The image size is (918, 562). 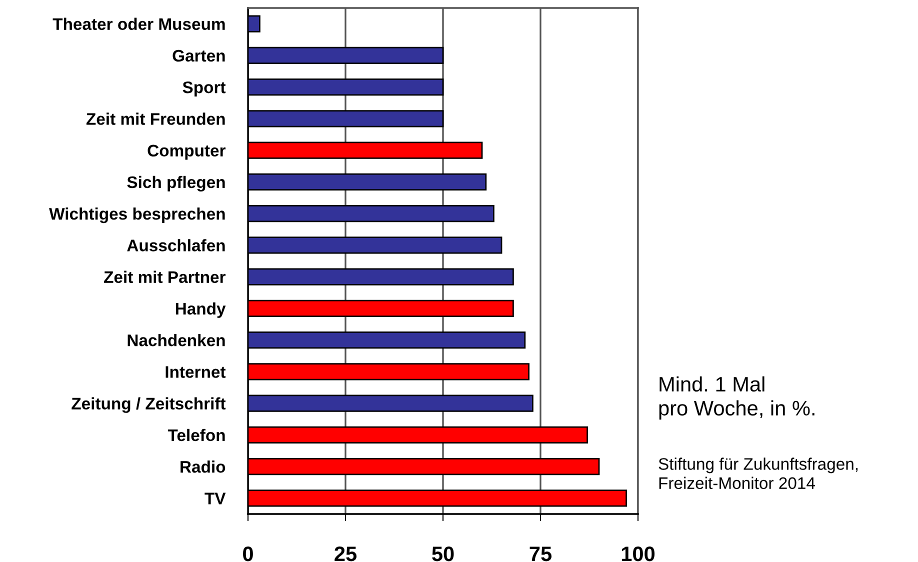 I want to click on y-tick-label: Zeit mit Freunden, so click(x=155, y=118).